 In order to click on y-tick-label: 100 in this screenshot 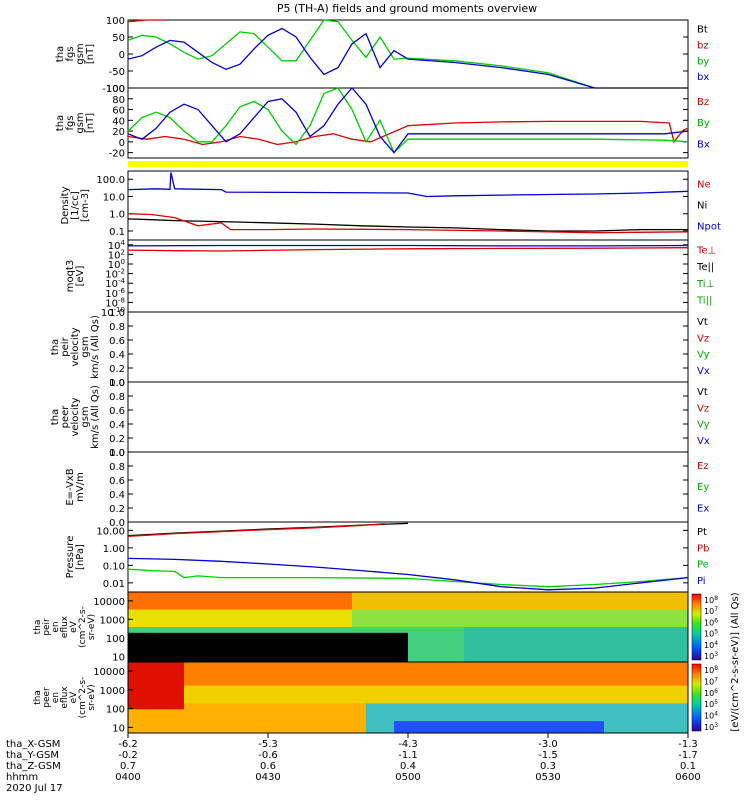, I will do `click(115, 710)`.